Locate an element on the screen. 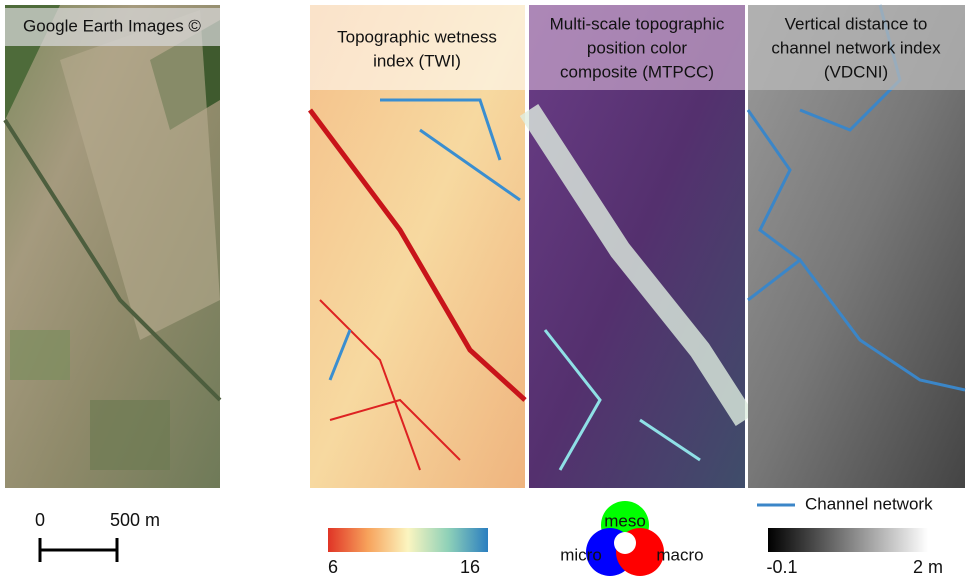  panel-label: Topographic wetness is located at coordinates (417, 36).